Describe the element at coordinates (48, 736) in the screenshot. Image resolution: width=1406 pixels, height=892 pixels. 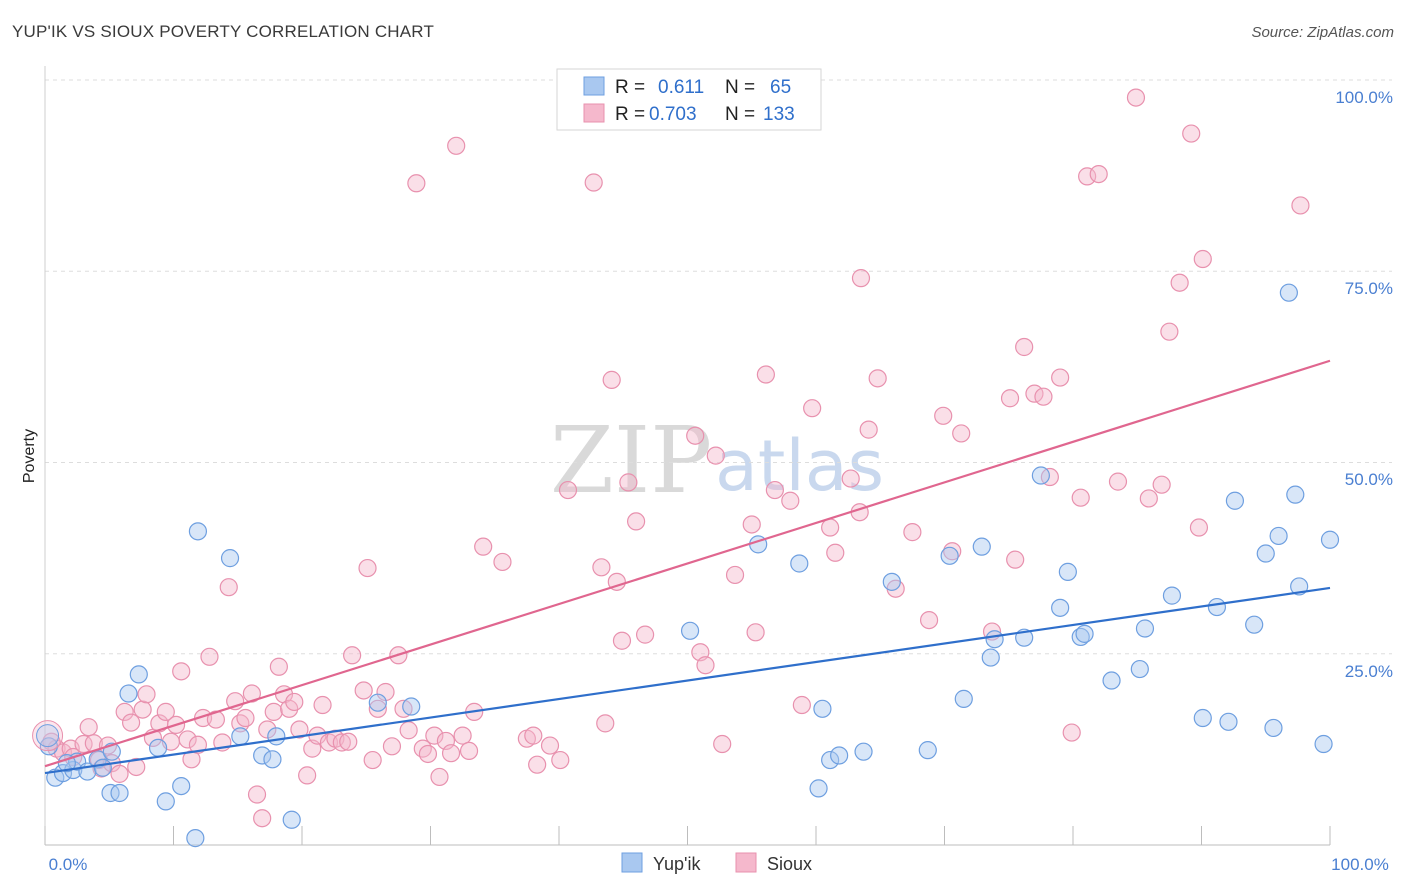
I see `scatter-point-yupik-cluster` at that location.